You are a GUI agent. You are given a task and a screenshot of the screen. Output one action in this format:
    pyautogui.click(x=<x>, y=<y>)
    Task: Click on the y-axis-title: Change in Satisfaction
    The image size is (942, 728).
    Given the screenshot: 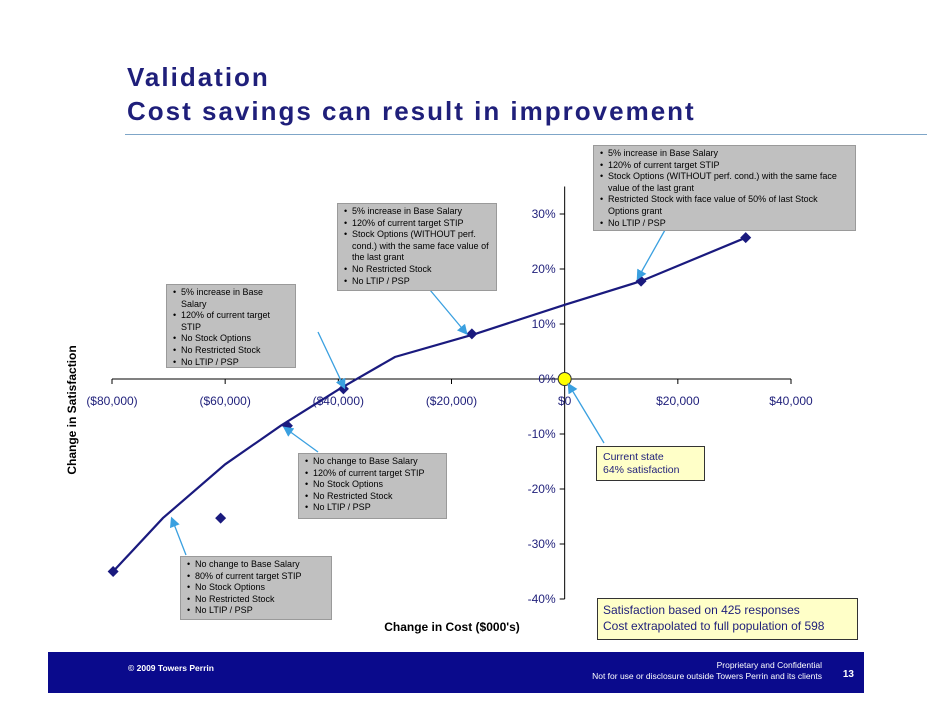 What is the action you would take?
    pyautogui.click(x=72, y=409)
    